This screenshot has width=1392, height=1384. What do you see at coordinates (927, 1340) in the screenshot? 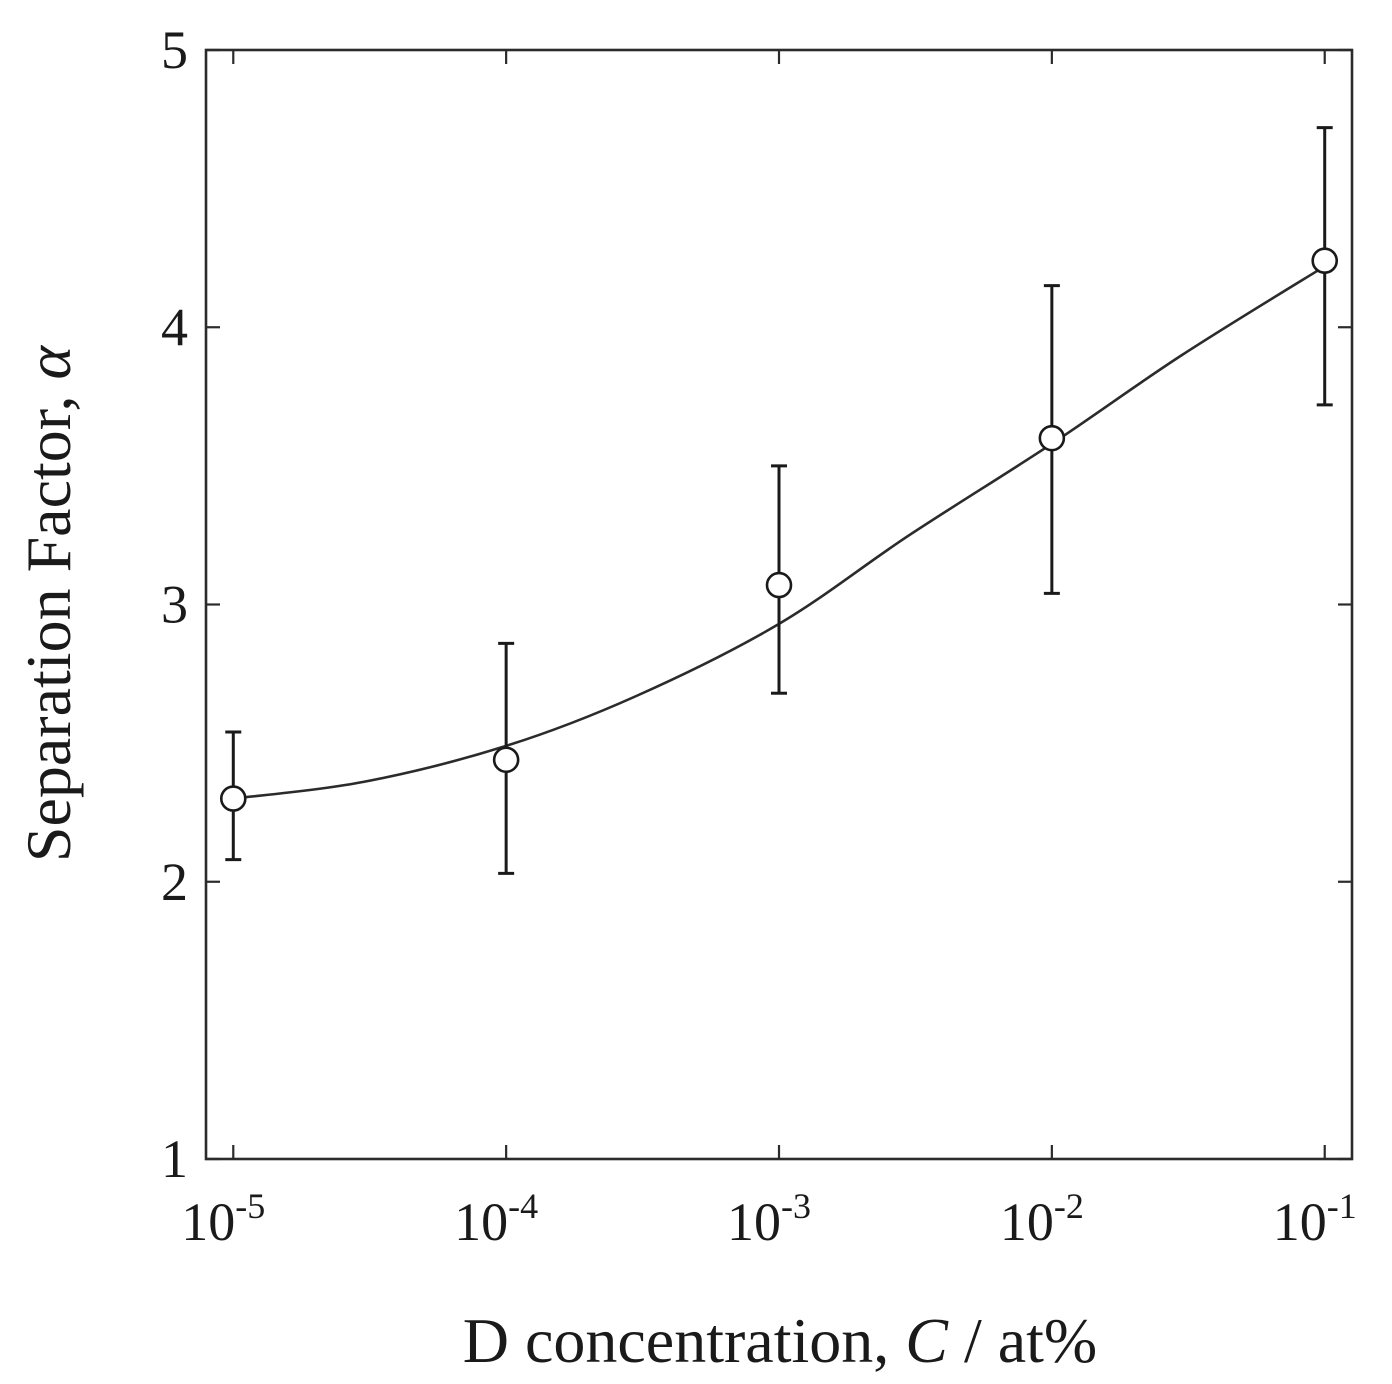
I see `x-axis-variable: C` at bounding box center [927, 1340].